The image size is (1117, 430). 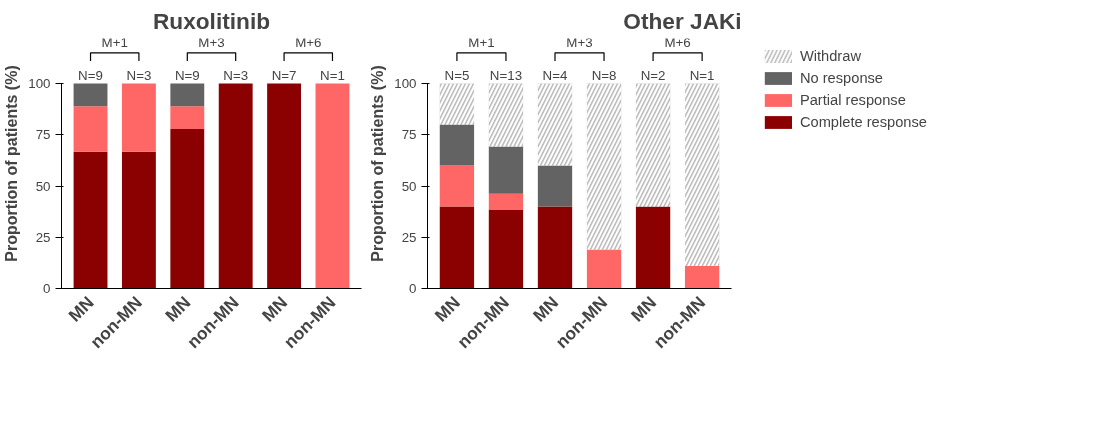 I want to click on chart-title: Ruxolitinib, so click(x=211, y=20).